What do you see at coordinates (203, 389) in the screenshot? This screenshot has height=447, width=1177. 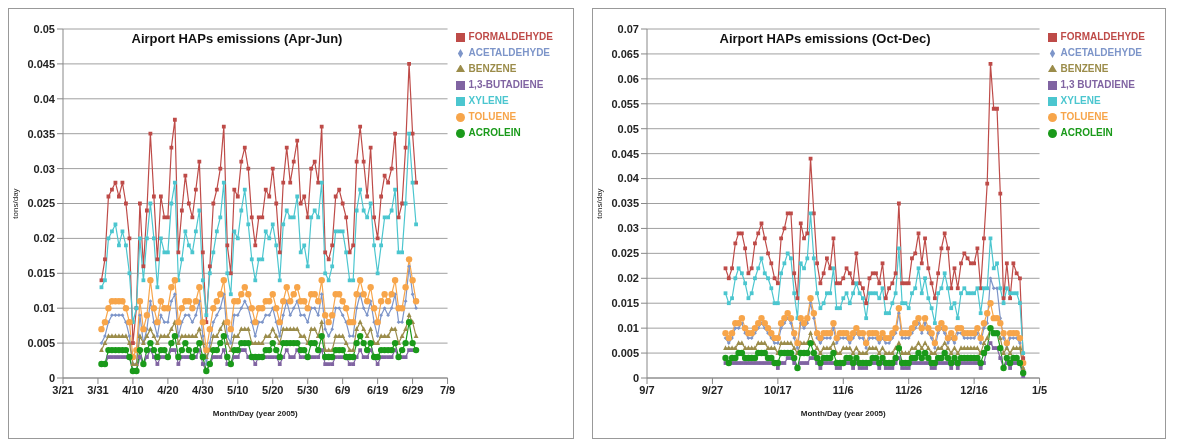 I see `x-tick-label: 4/30` at bounding box center [203, 389].